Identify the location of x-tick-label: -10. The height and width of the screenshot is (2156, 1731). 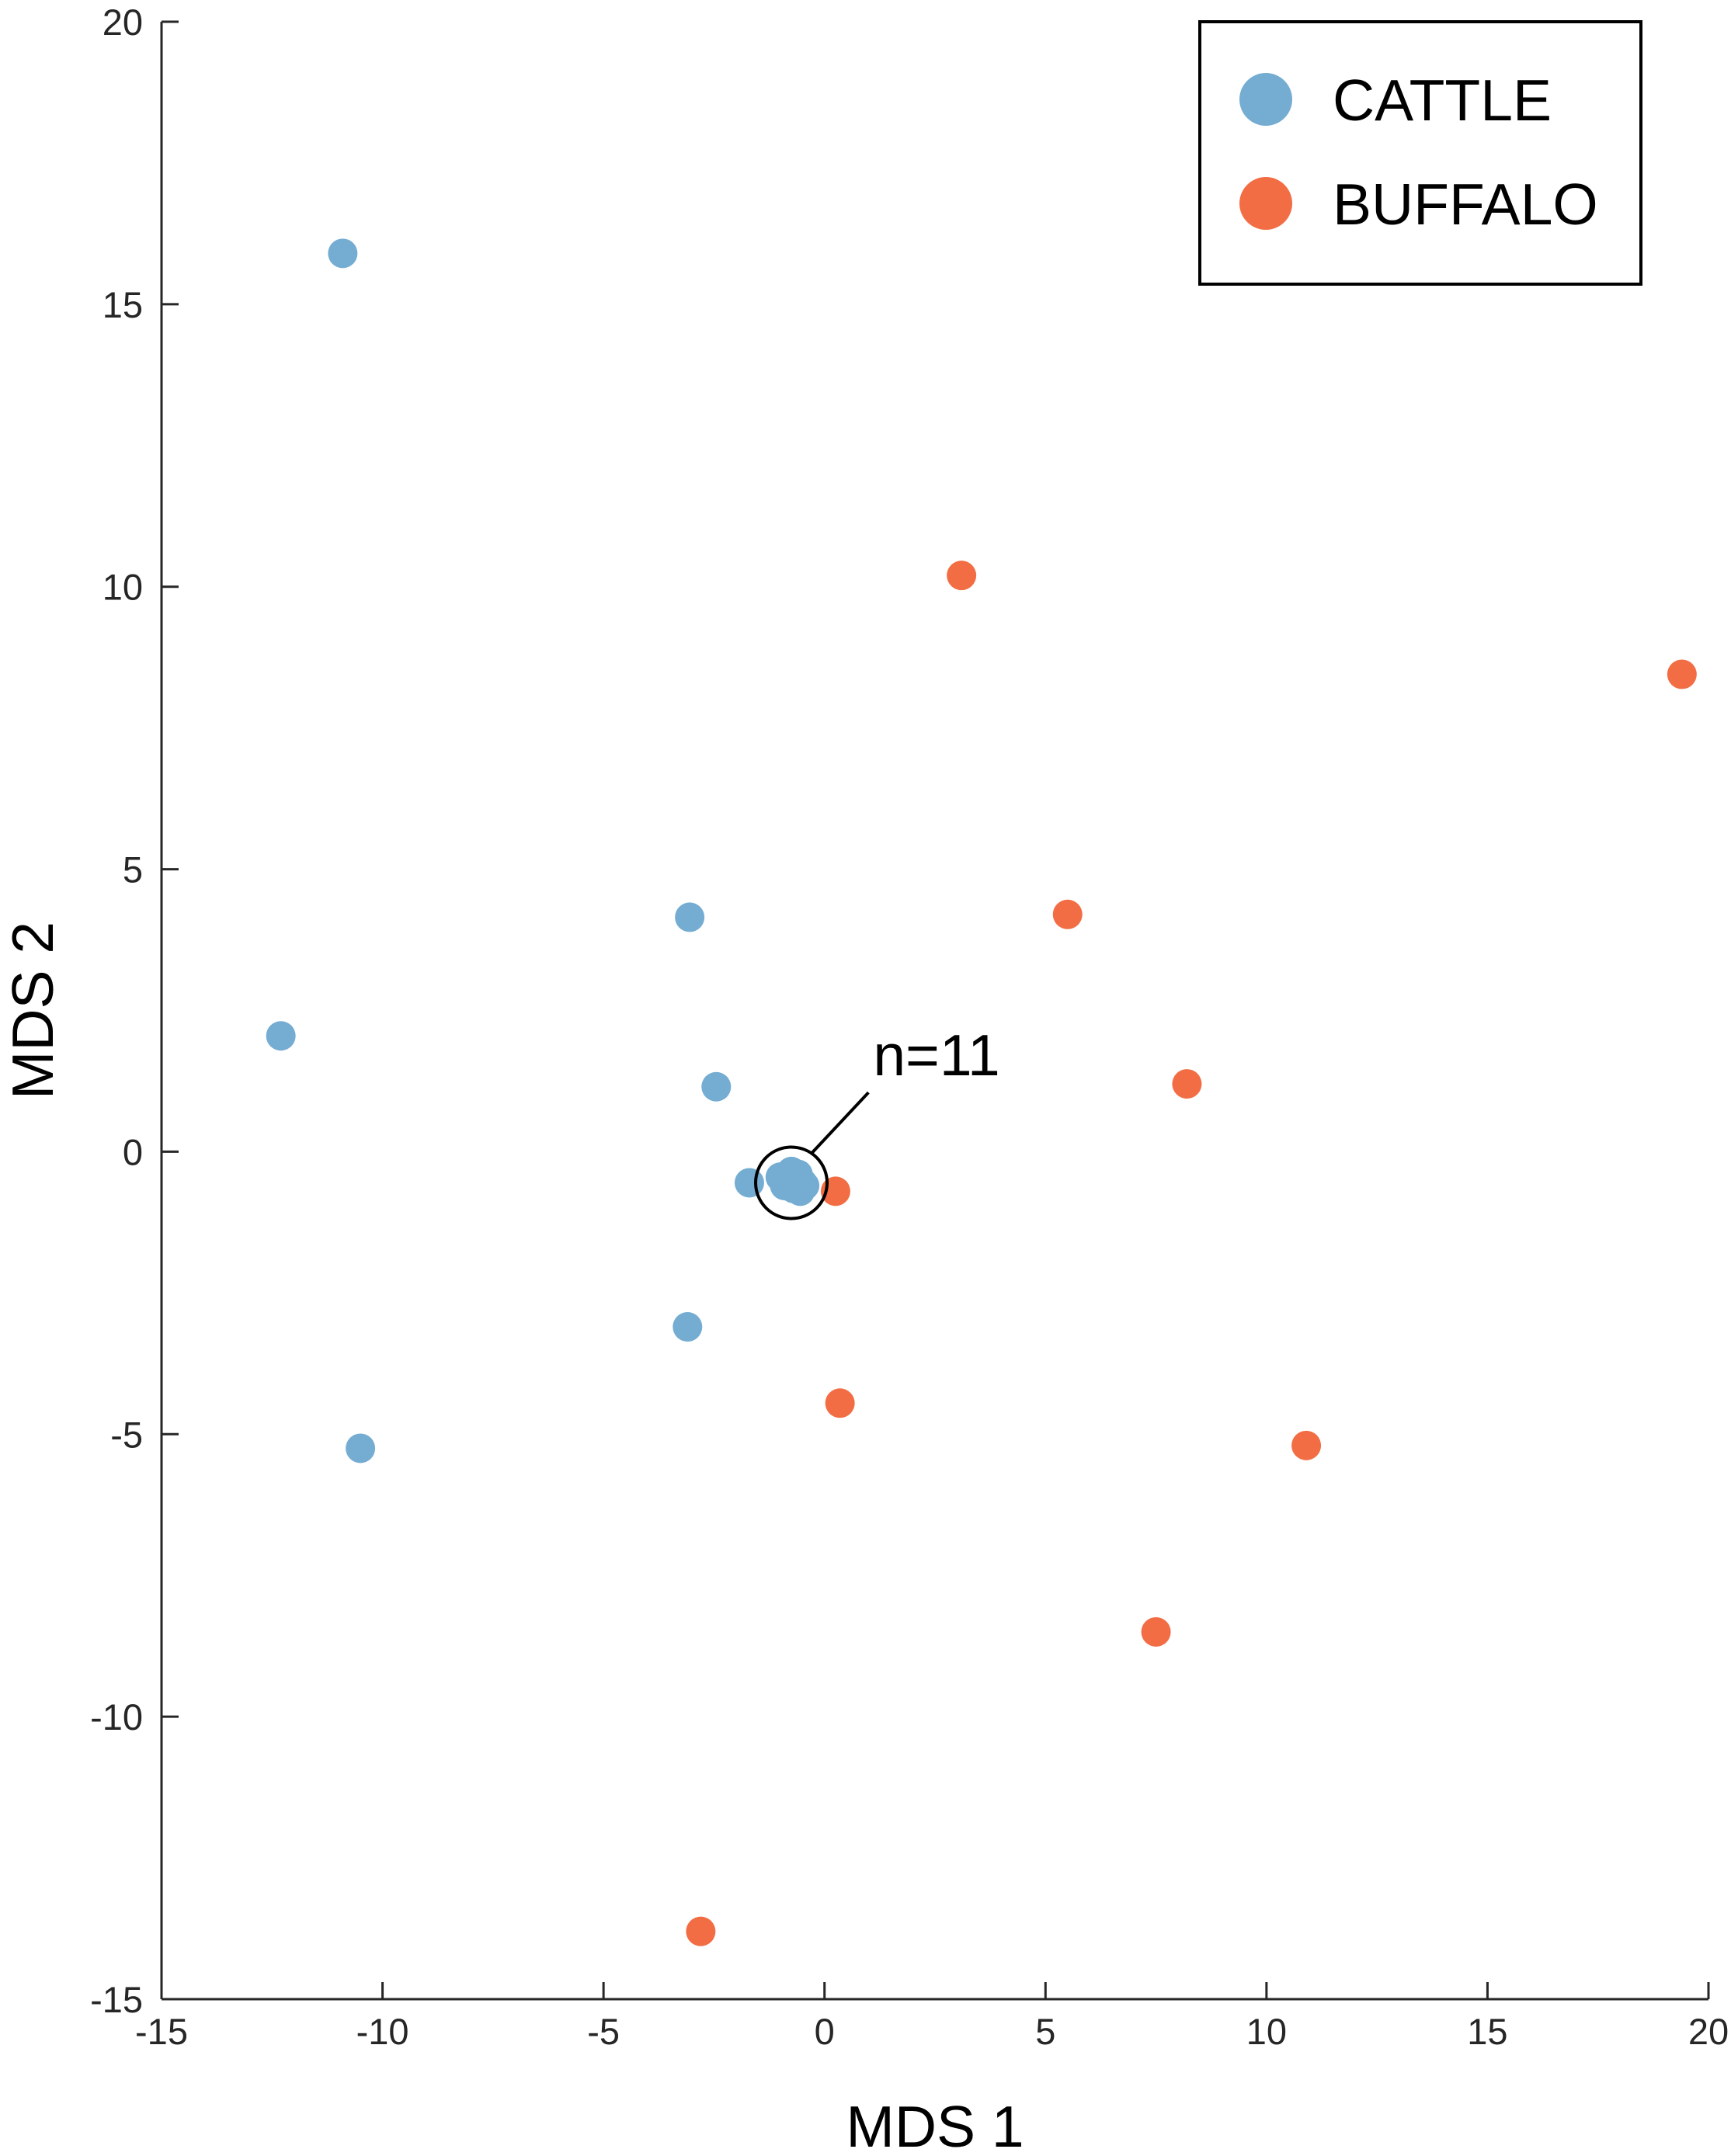
(382, 2032).